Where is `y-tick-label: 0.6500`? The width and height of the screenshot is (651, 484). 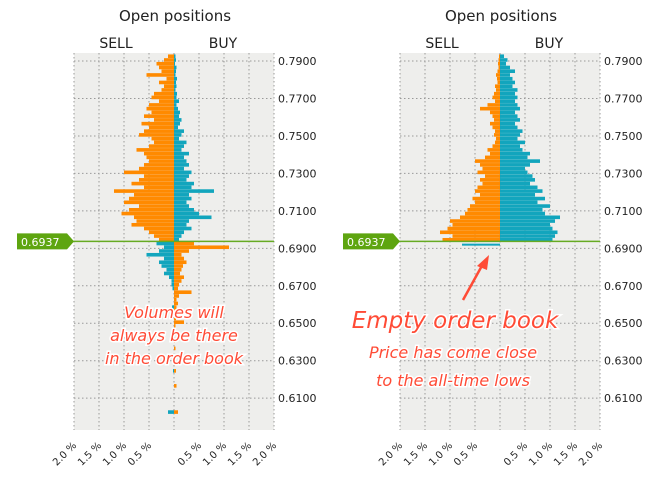
y-tick-label: 0.6500 is located at coordinates (623, 323).